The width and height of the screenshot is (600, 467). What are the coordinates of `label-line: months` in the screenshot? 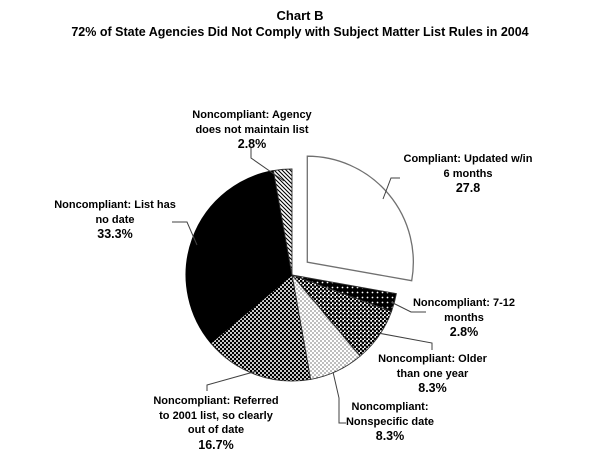 It's located at (464, 317).